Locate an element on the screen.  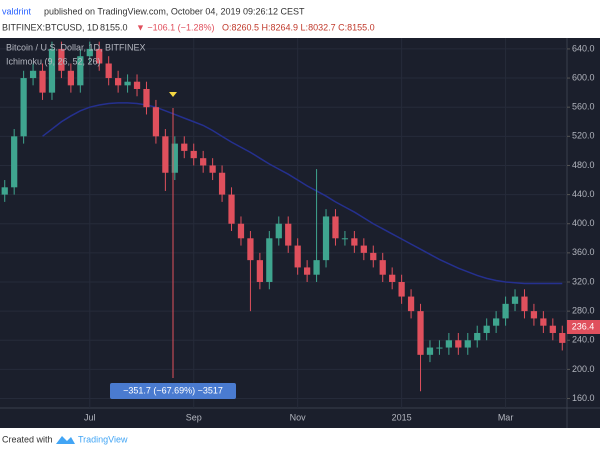
price: 8155.0 is located at coordinates (114, 27).